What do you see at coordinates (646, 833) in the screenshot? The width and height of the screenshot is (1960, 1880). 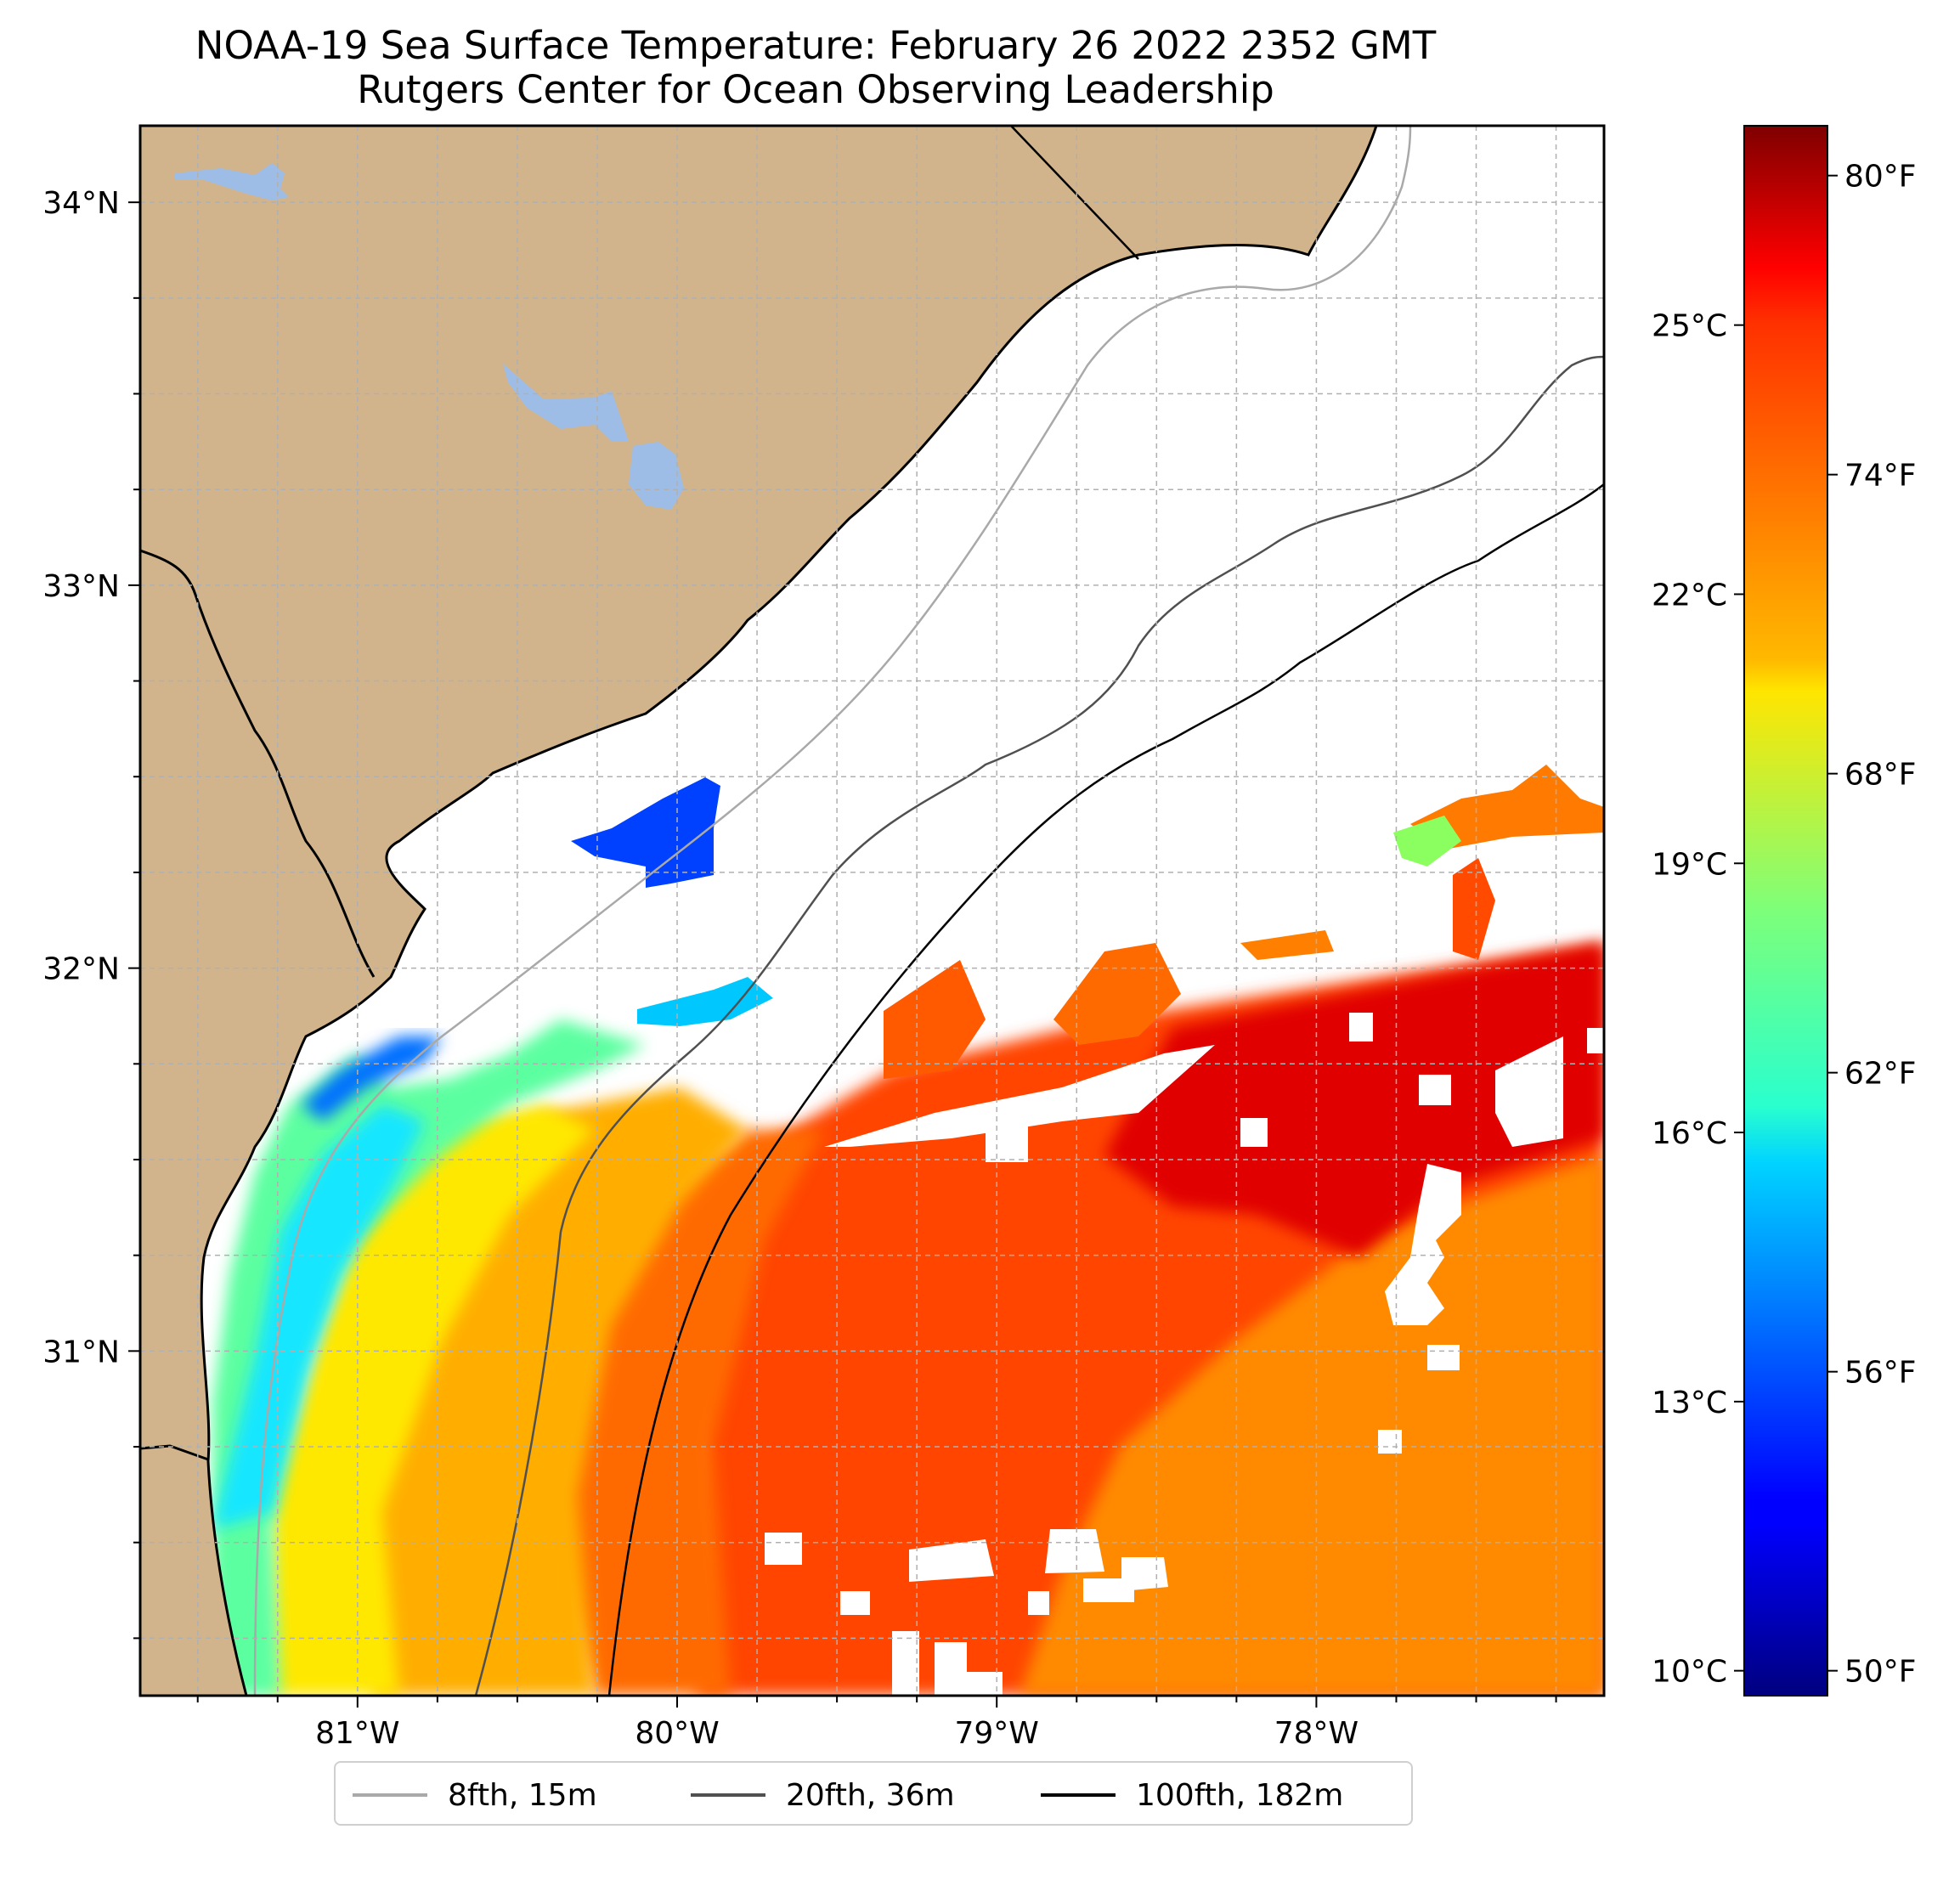 I see `sst-blue-patch` at bounding box center [646, 833].